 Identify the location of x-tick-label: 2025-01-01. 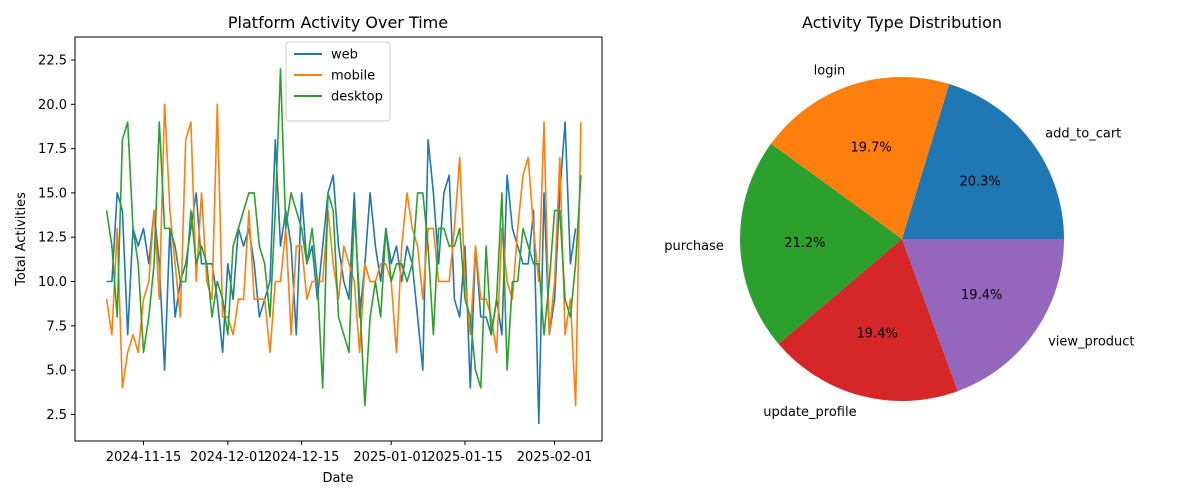
(391, 457).